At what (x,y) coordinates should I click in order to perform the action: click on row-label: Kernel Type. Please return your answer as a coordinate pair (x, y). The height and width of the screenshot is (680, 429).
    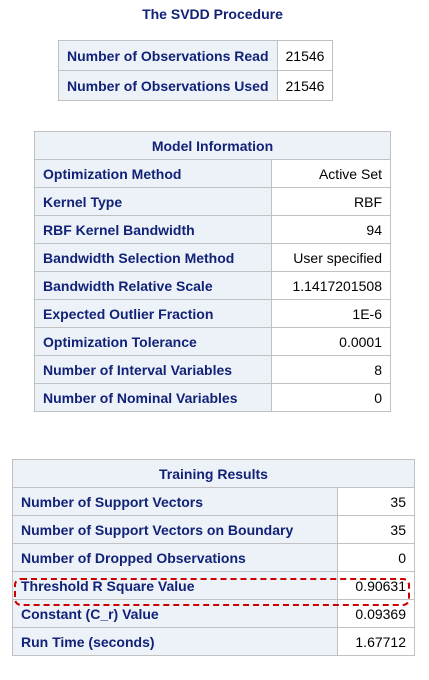
    Looking at the image, I should click on (153, 201).